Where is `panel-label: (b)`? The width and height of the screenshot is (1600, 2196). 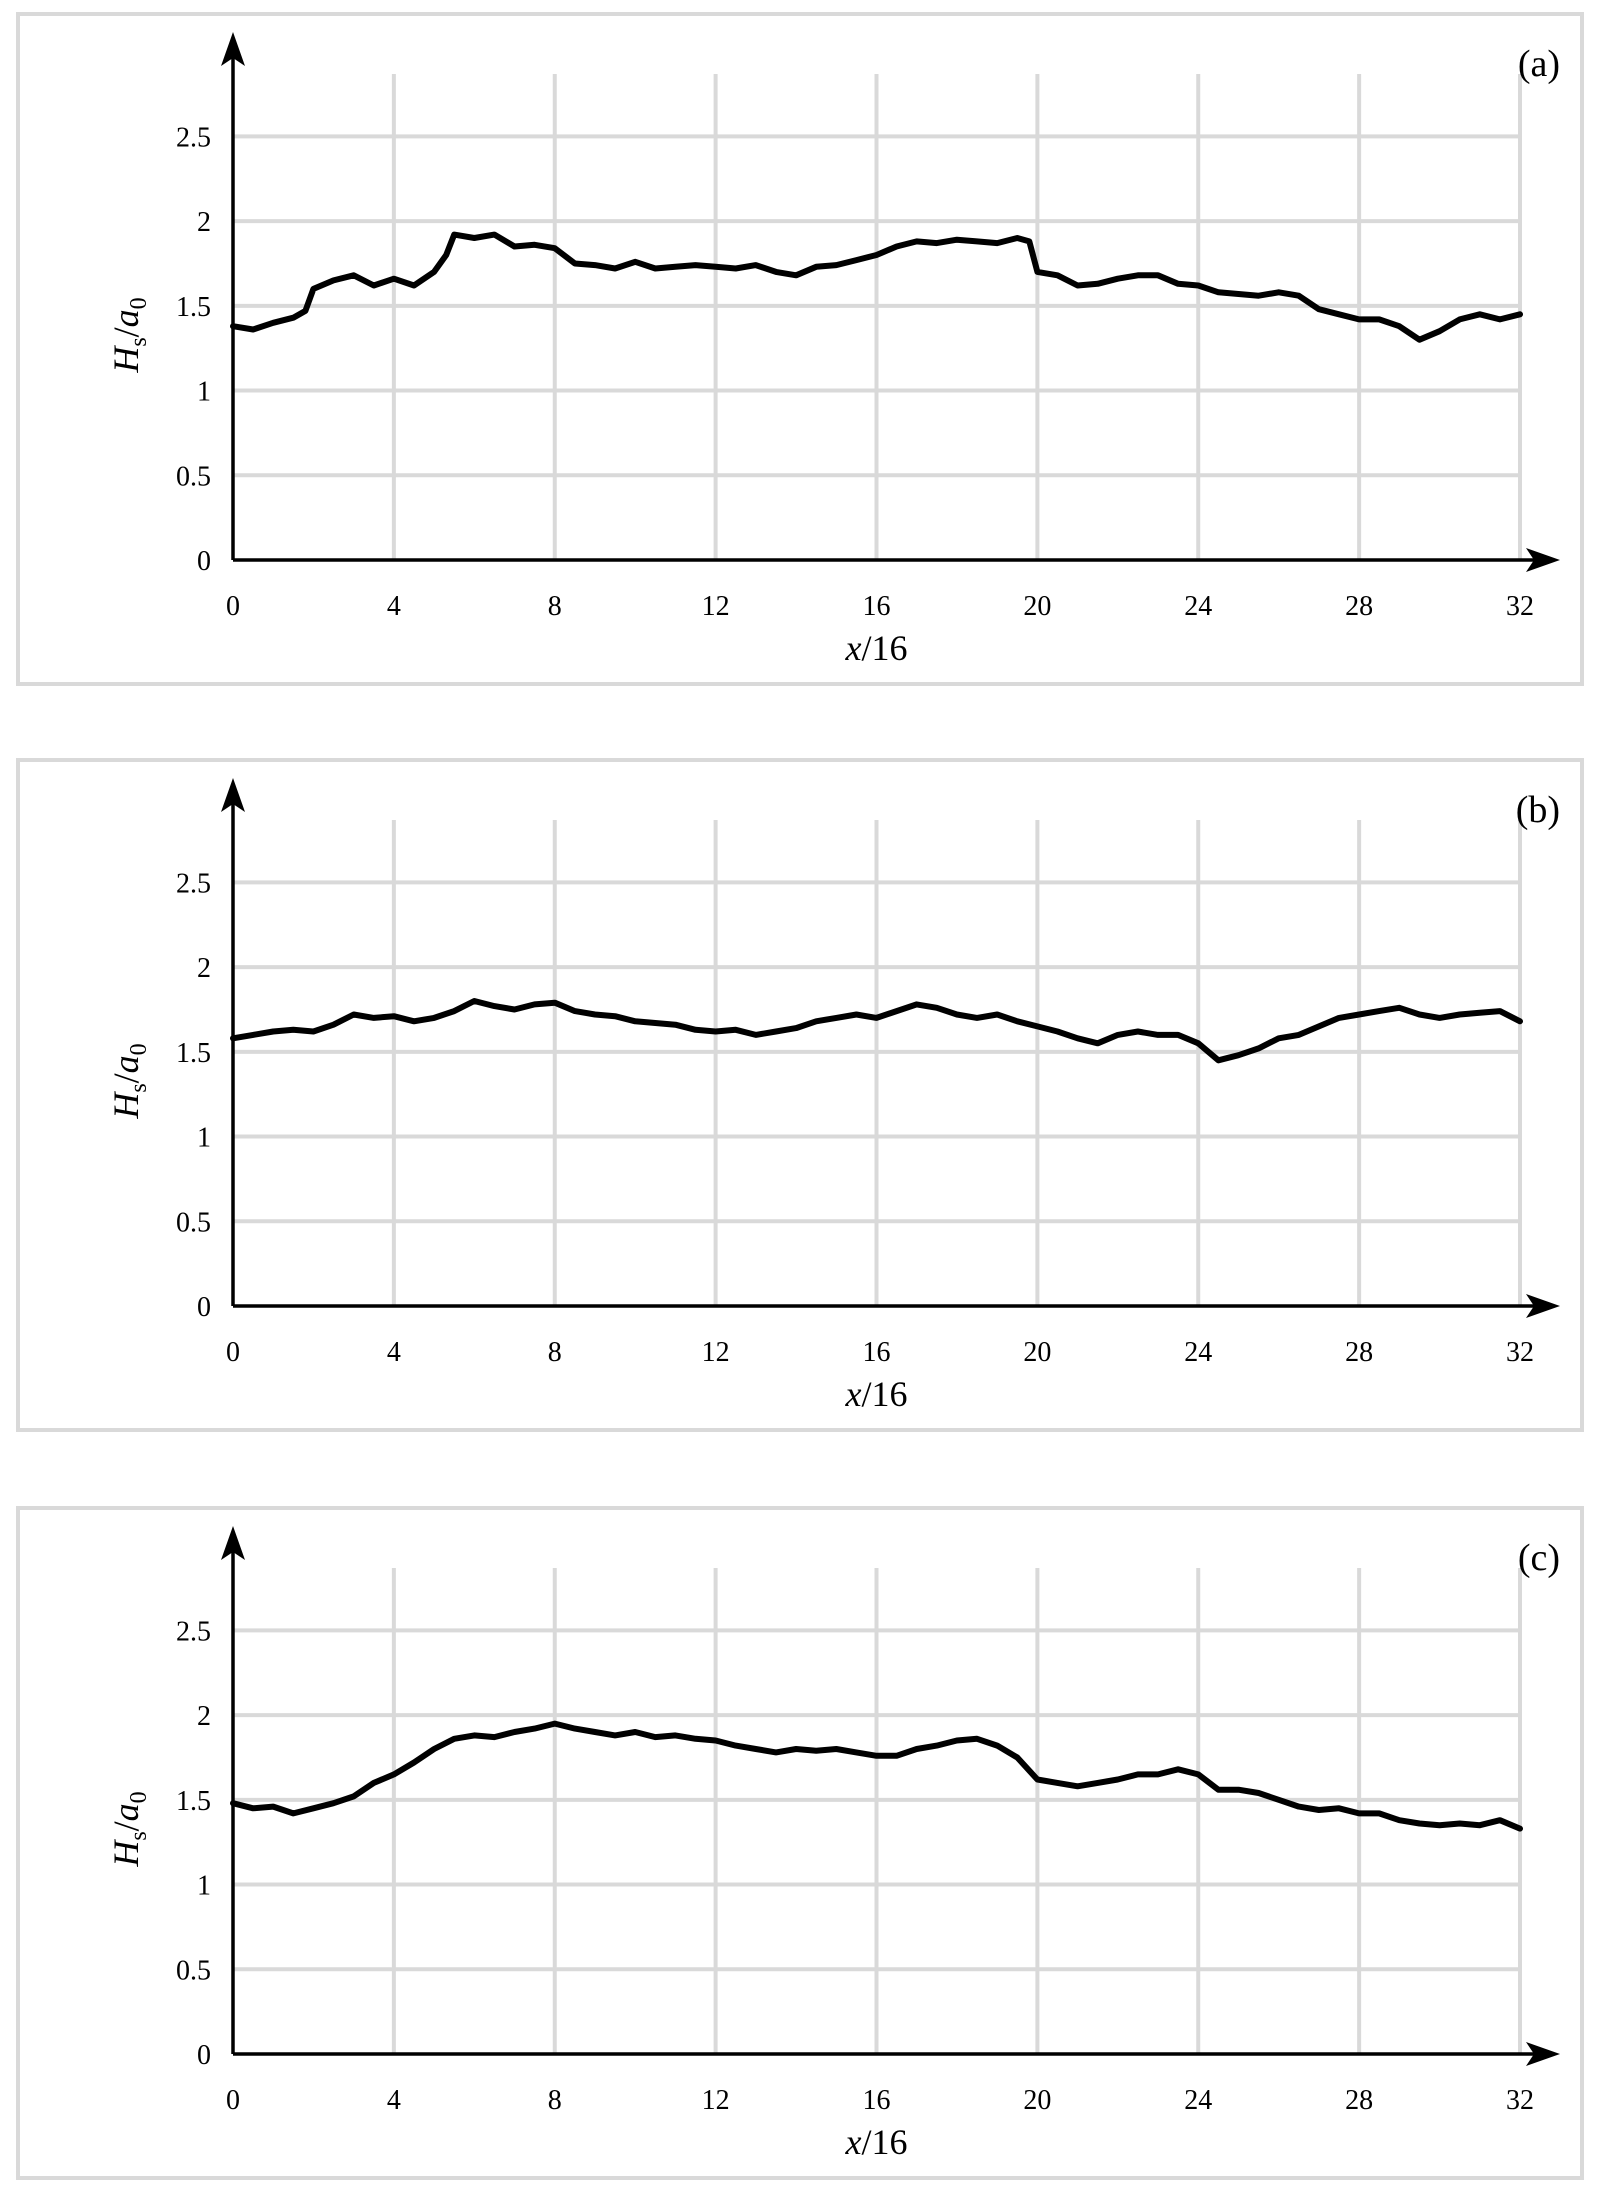 panel-label: (b) is located at coordinates (1538, 810).